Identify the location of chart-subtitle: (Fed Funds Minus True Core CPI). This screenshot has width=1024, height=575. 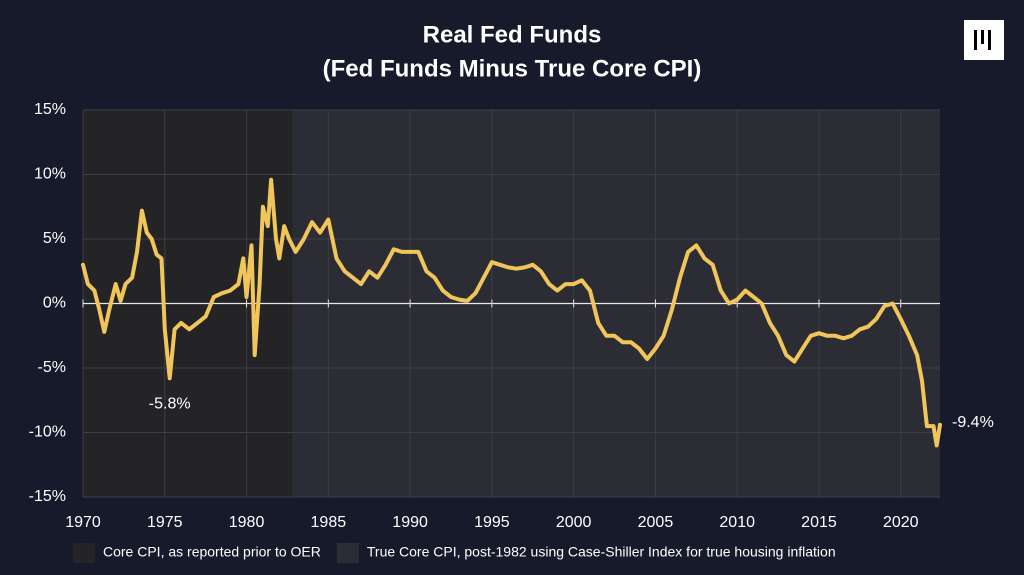
(512, 68).